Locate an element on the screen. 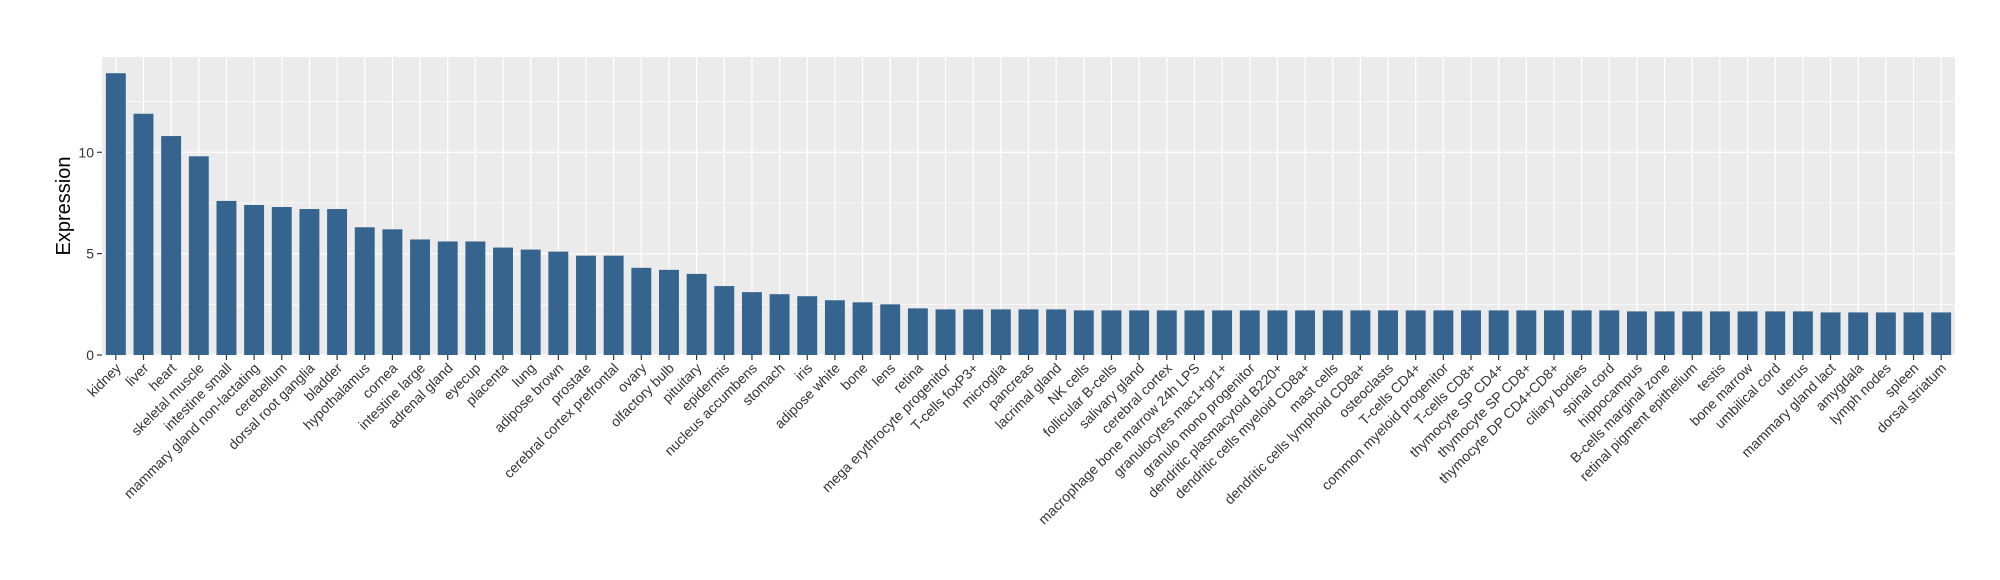  x-tick-label: kidney is located at coordinates (104, 380).